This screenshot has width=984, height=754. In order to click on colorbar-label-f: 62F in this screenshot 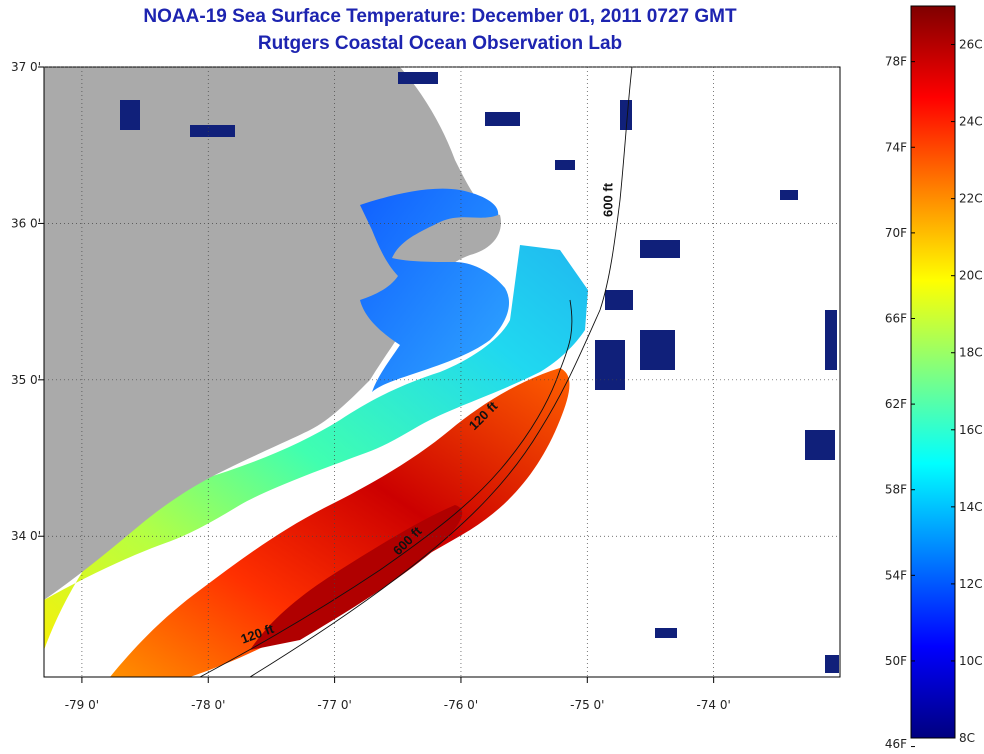, I will do `click(896, 404)`.